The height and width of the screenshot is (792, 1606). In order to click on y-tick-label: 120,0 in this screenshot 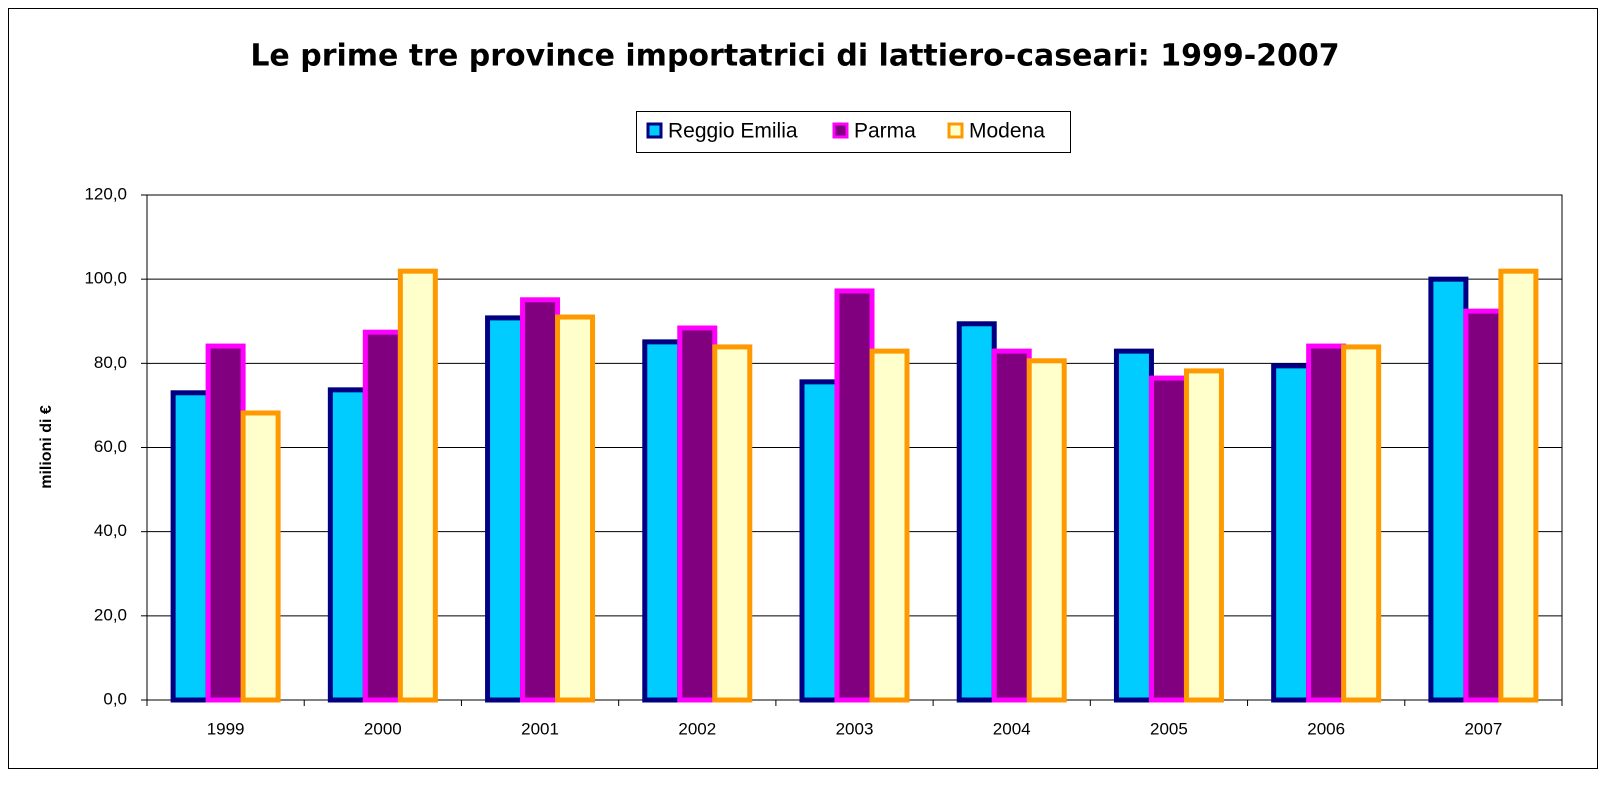, I will do `click(105, 193)`.